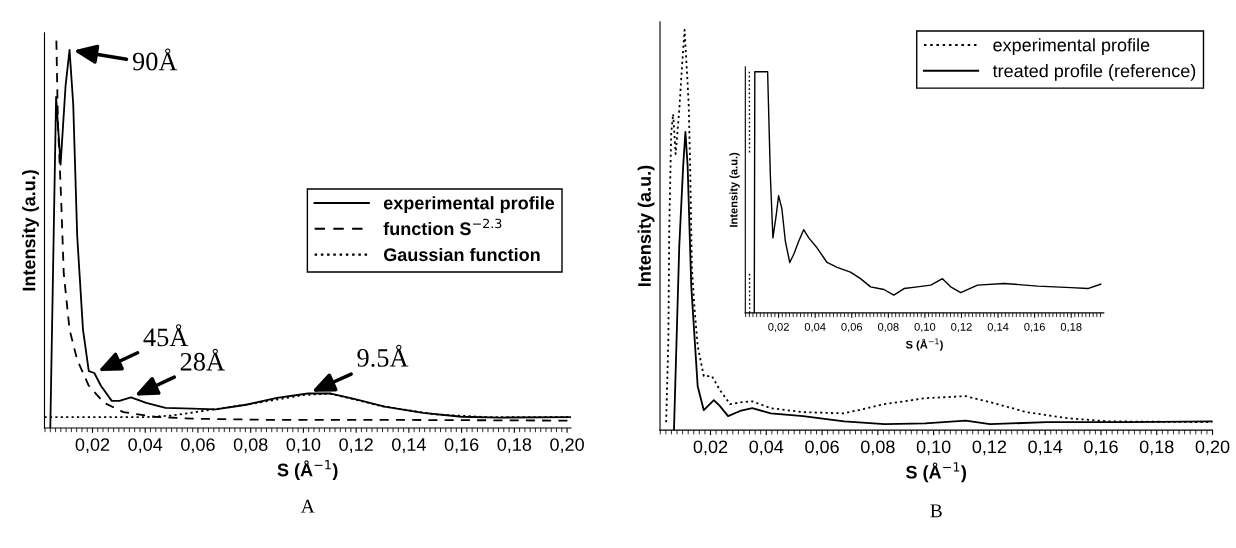  Describe the element at coordinates (936, 511) in the screenshot. I see `text: B` at that location.